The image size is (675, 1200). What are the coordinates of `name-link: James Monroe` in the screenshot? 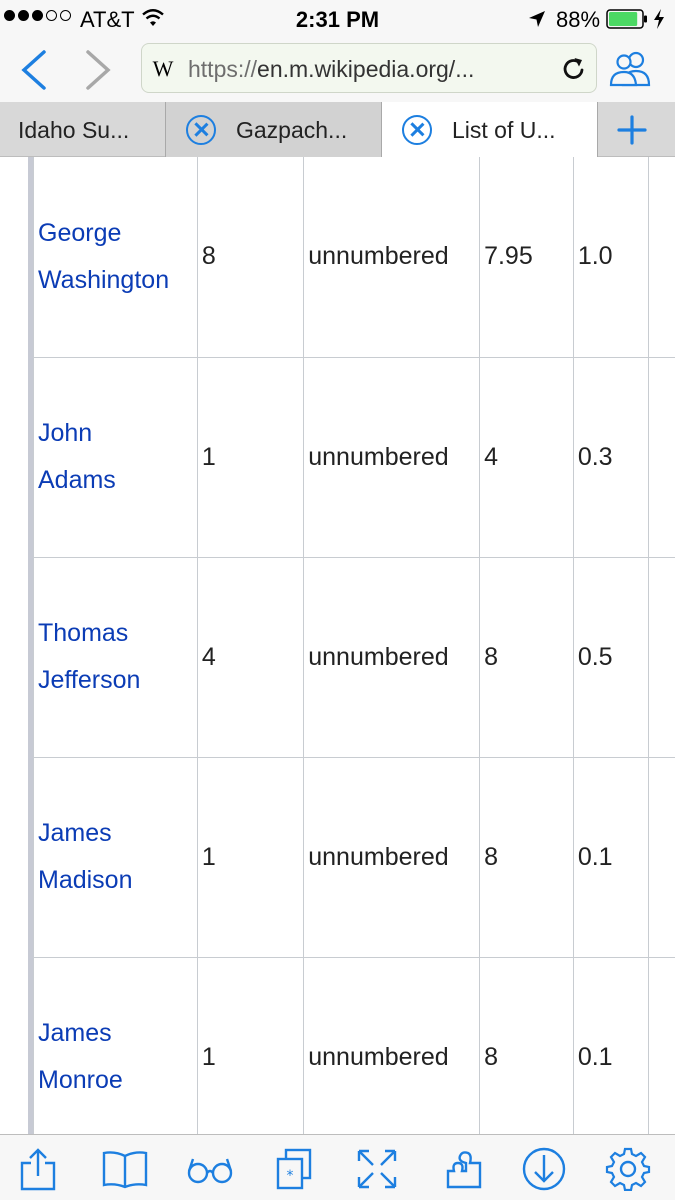 It's located at (115, 1045).